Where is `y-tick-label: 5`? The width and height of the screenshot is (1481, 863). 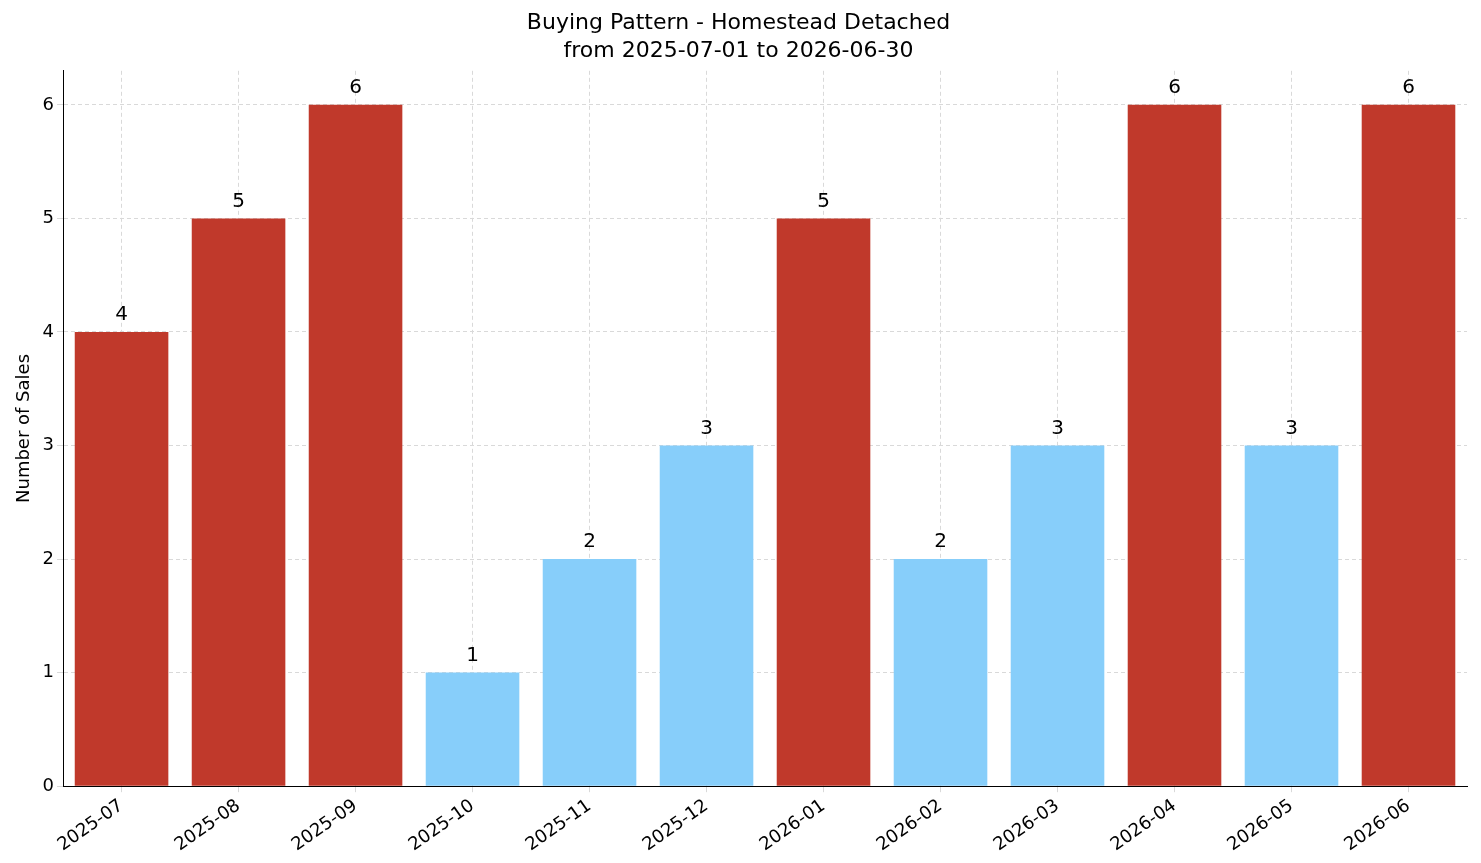 y-tick-label: 5 is located at coordinates (48, 217).